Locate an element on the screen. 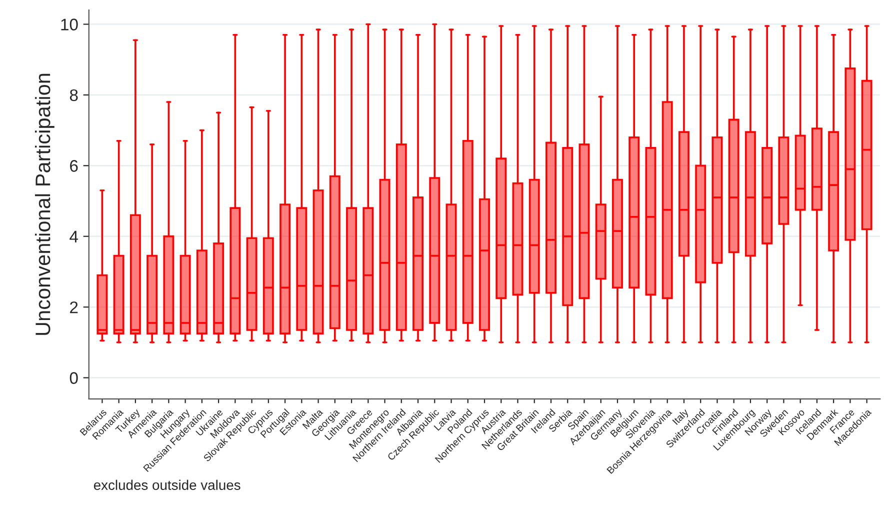 The image size is (889, 505). y-axis-title: Unconventional Participation is located at coordinates (44, 204).